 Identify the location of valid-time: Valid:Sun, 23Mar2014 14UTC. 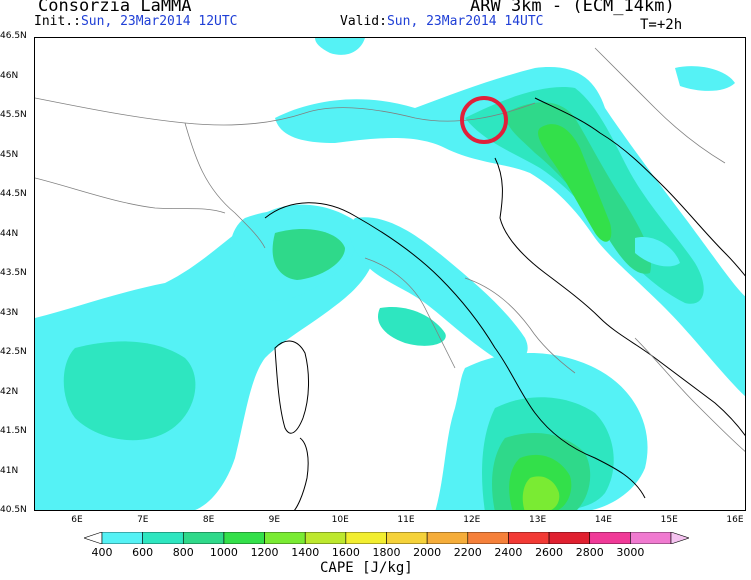
(442, 21).